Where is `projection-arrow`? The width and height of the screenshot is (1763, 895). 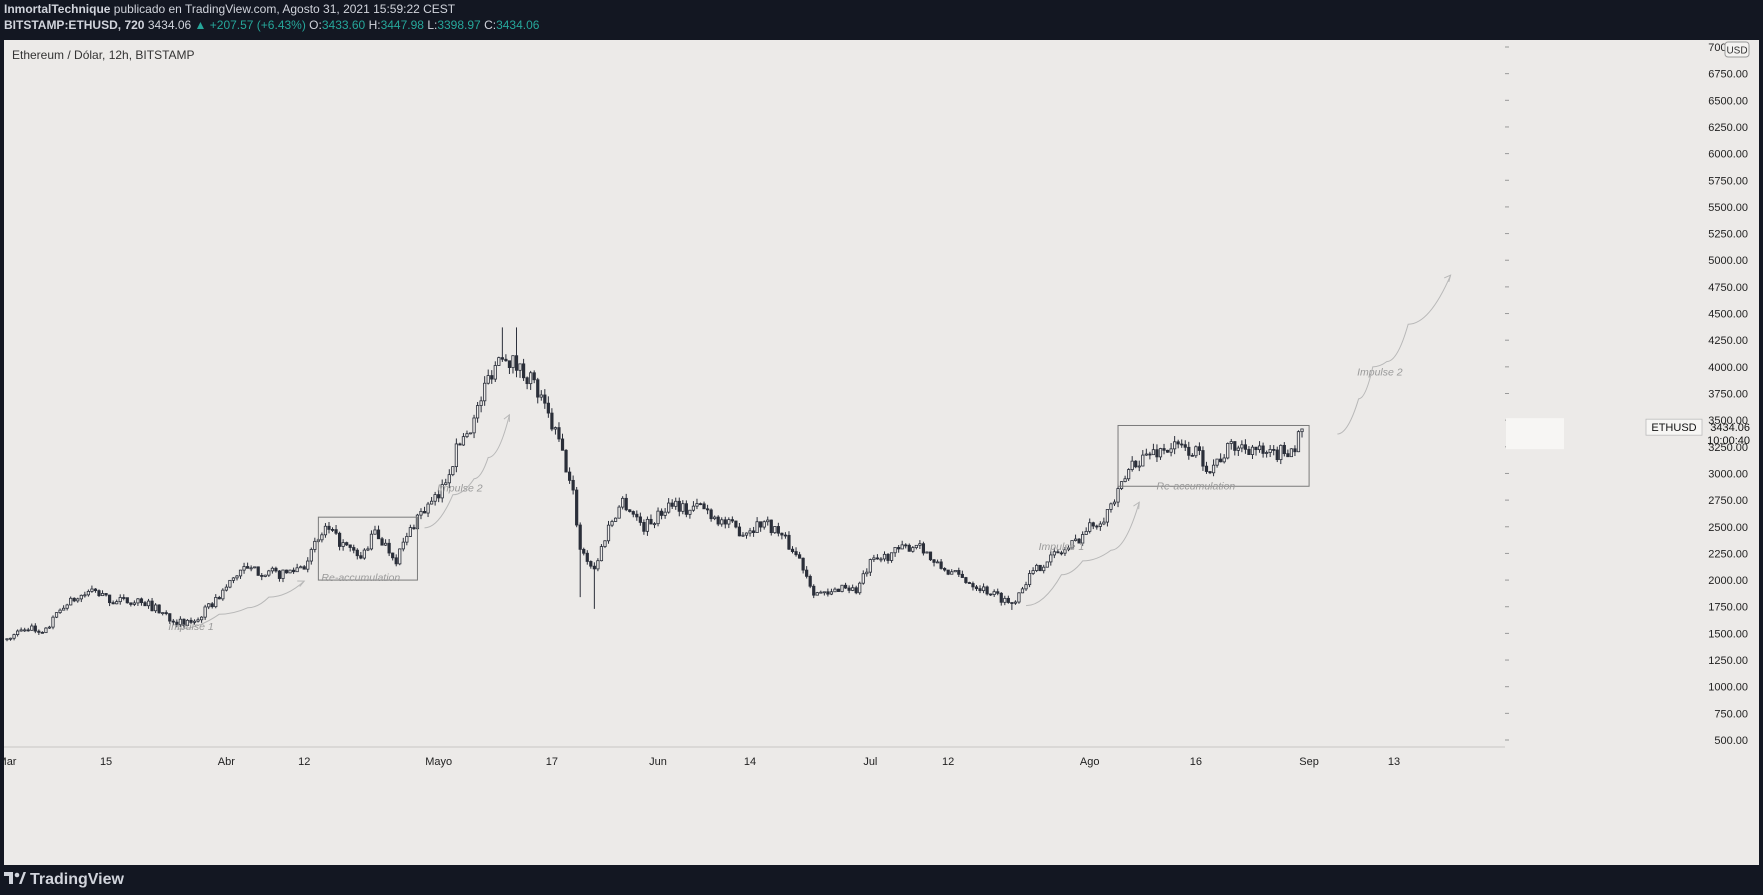
projection-arrow is located at coordinates (467, 471).